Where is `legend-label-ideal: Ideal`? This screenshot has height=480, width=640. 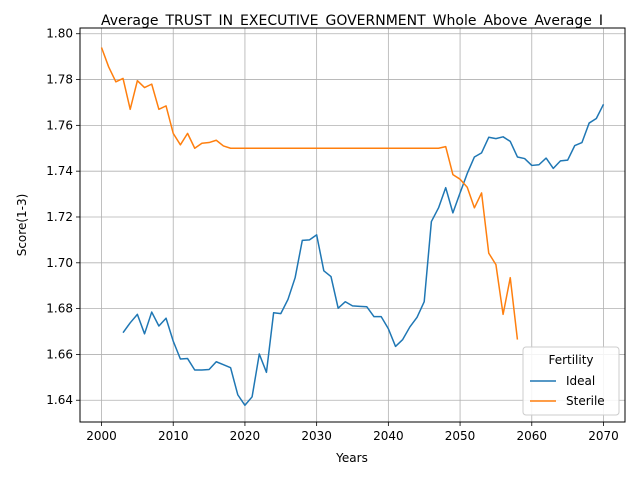 legend-label-ideal: Ideal is located at coordinates (580, 381).